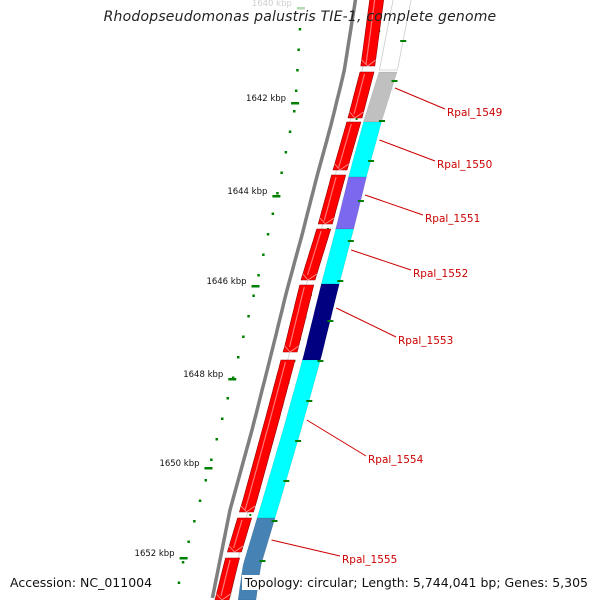 Image resolution: width=600 pixels, height=600 pixels. Describe the element at coordinates (81, 582) in the screenshot. I see `accession-text: Accession: NC_011004` at that location.